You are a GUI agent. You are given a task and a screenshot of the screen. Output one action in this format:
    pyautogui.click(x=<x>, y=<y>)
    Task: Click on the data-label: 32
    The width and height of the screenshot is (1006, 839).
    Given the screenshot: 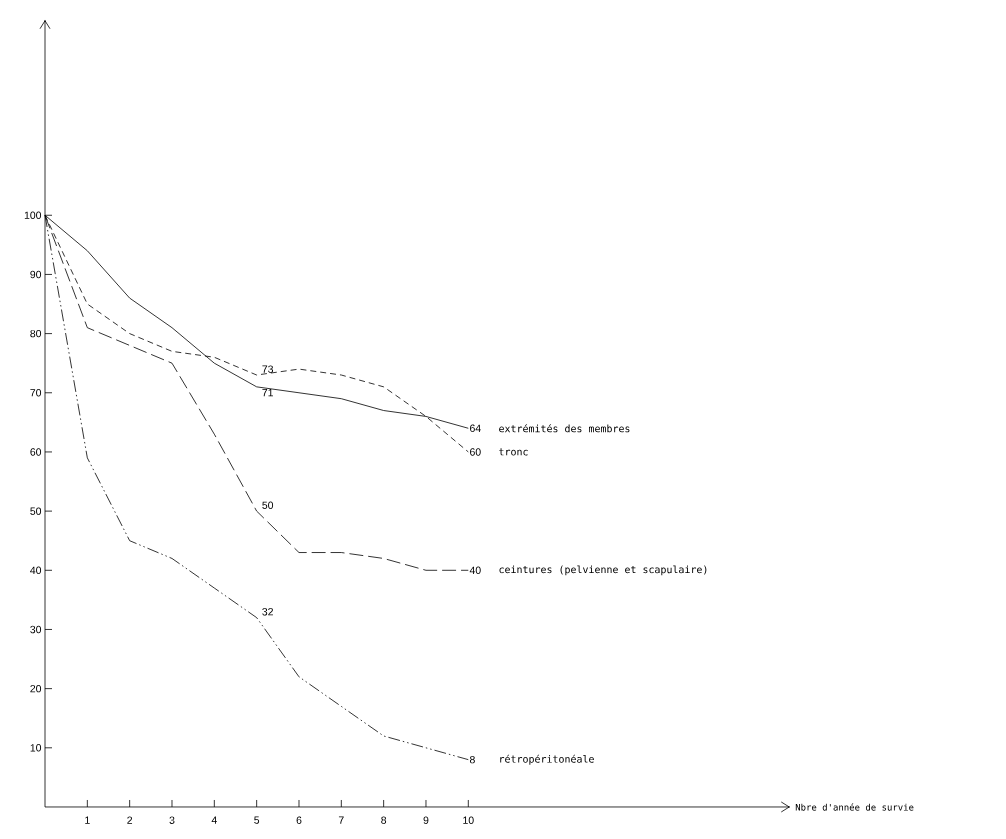 What is the action you would take?
    pyautogui.click(x=267, y=612)
    